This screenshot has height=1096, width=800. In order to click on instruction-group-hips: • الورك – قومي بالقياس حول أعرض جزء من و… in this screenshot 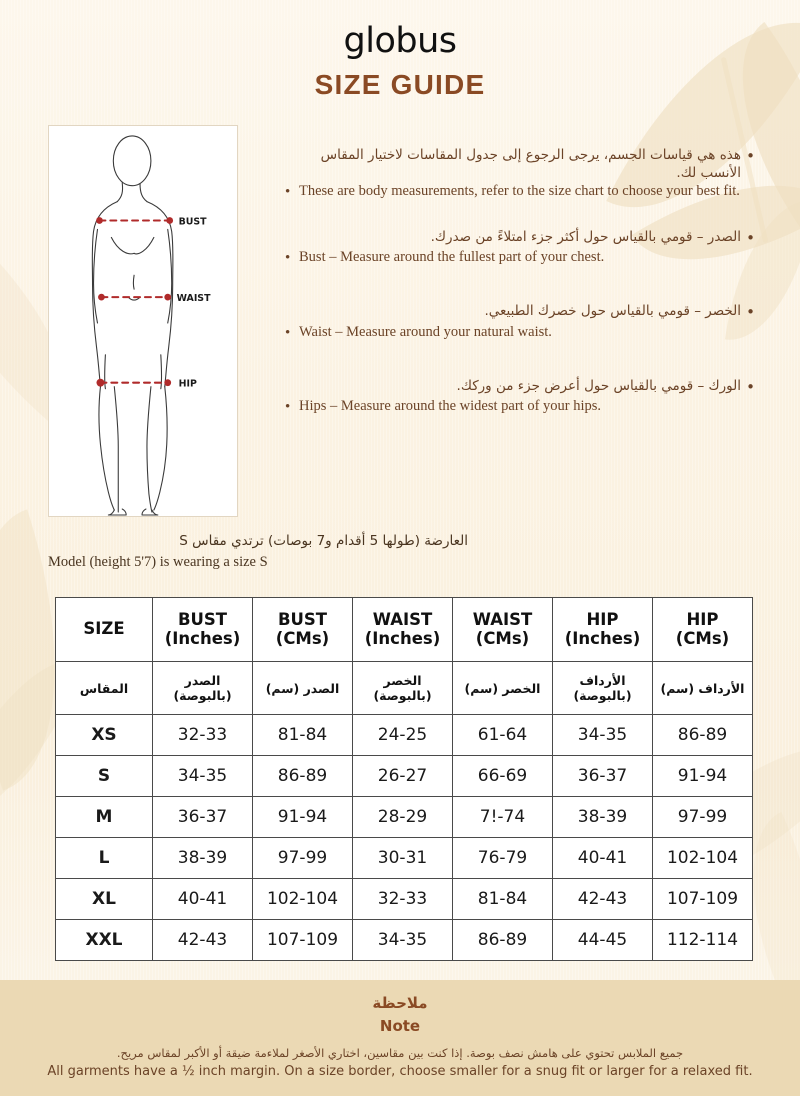, I will do `click(520, 397)`.